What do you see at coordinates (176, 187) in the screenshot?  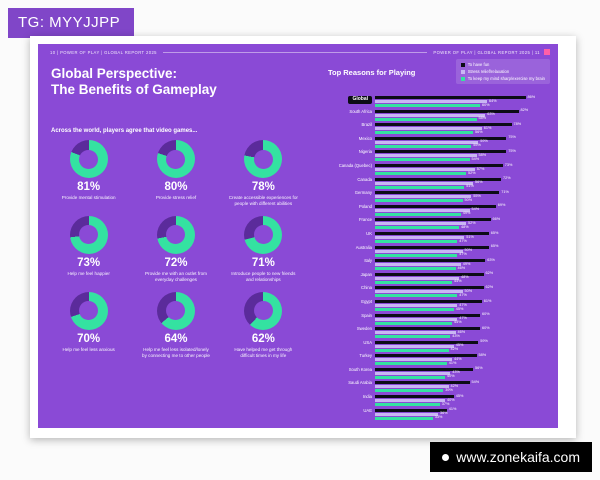 I see `donut-percent: 80%` at bounding box center [176, 187].